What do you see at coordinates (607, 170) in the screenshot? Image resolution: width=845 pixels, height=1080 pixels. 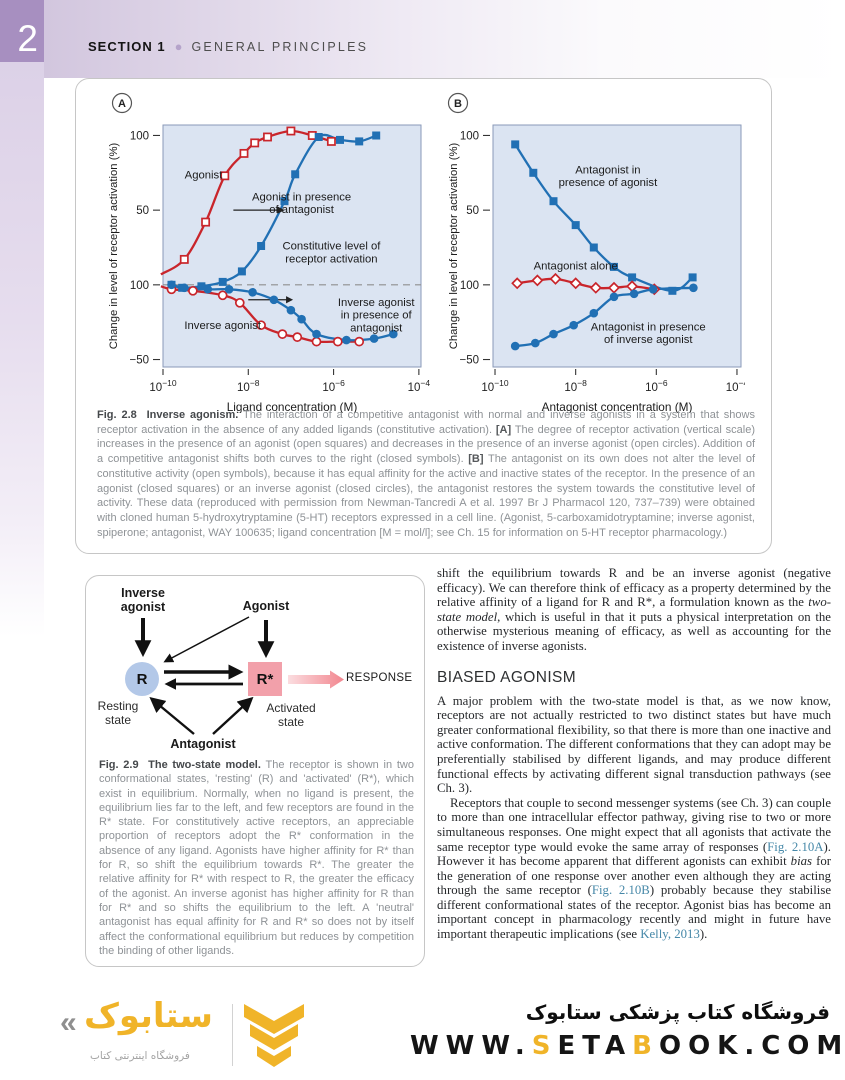 I see `svg-text: Antagonist in` at bounding box center [607, 170].